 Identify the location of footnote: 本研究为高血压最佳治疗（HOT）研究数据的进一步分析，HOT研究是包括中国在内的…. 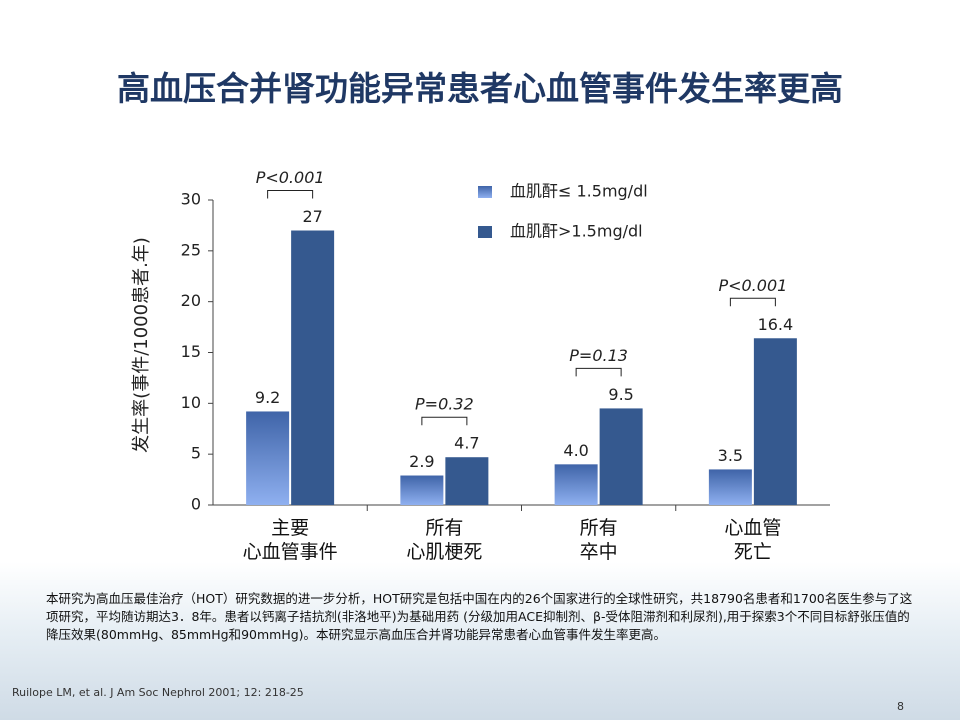
(479, 616).